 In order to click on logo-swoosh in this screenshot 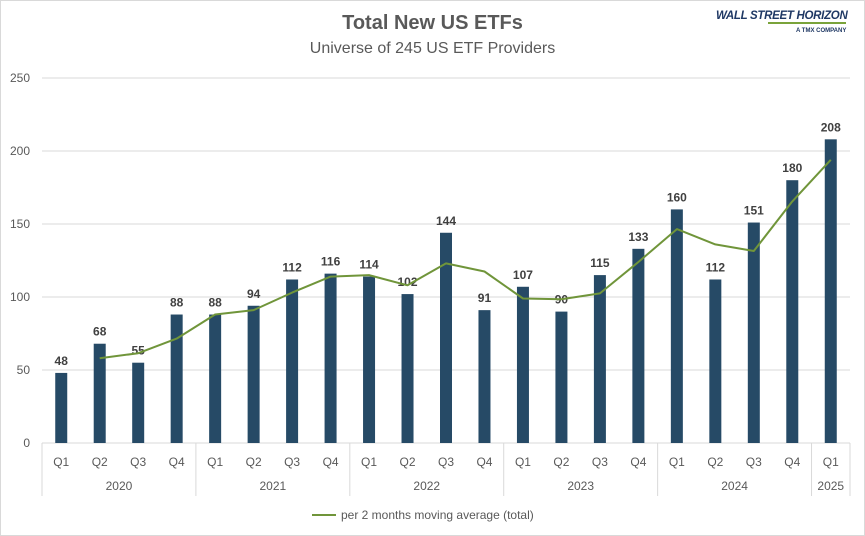, I will do `click(807, 23)`.